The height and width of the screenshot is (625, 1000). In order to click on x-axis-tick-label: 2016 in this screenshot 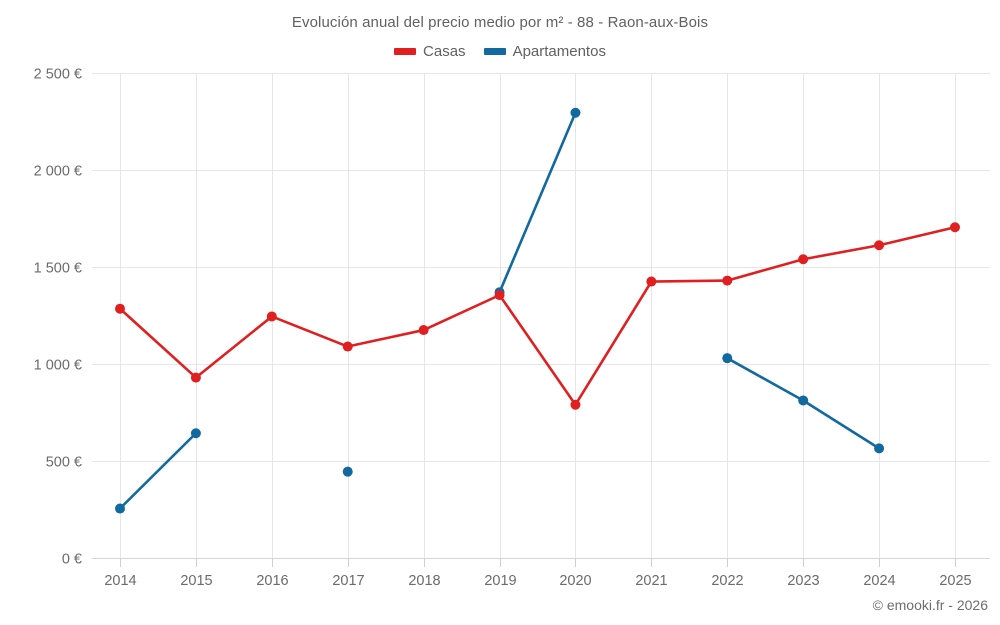, I will do `click(272, 581)`.